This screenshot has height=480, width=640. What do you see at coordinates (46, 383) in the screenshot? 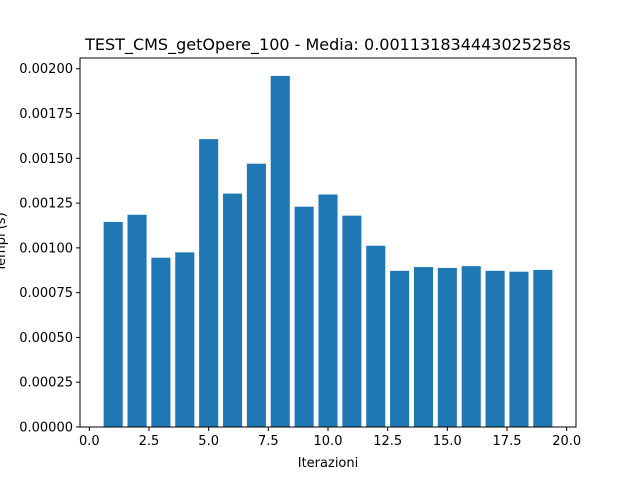
I see `y-tick-label: 0.00025` at bounding box center [46, 383].